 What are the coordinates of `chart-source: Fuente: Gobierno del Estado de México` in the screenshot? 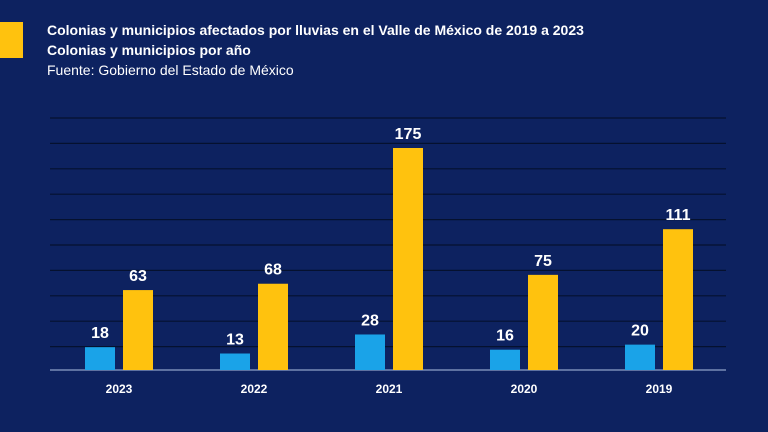 It's located at (170, 70).